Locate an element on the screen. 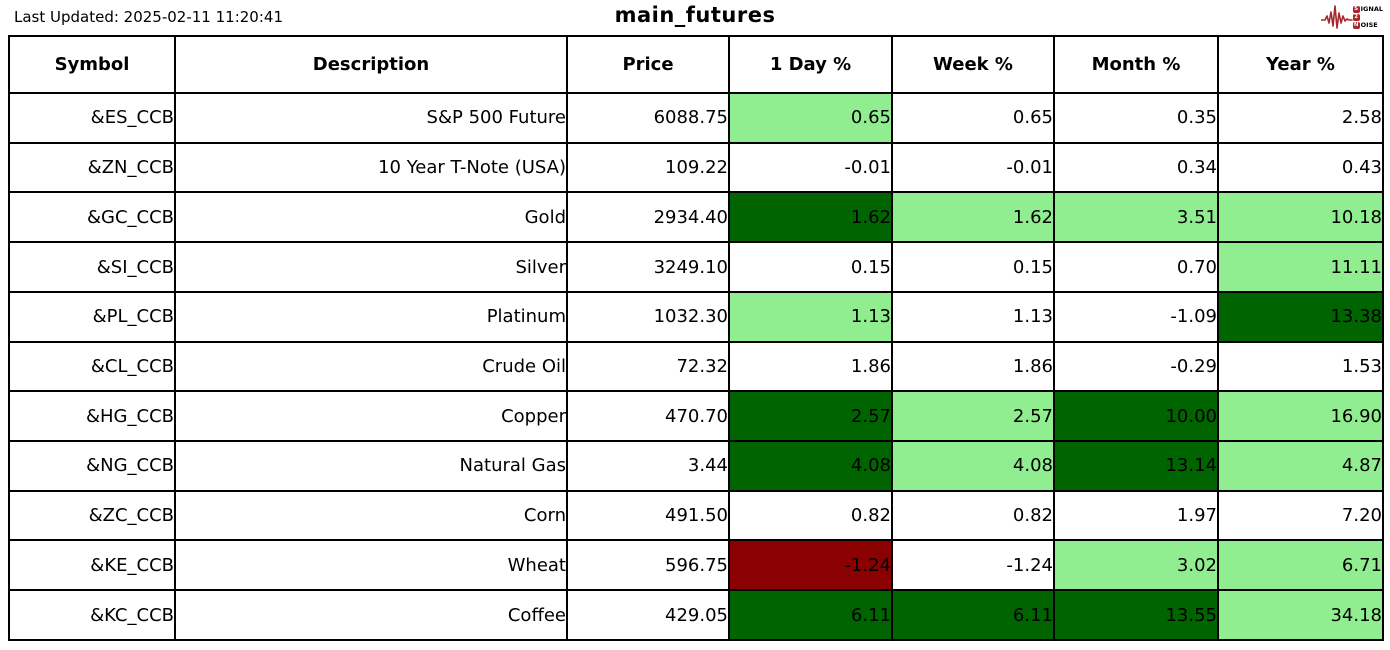 Image resolution: width=1390 pixels, height=650 pixels. ecg-waveform-icon is located at coordinates (1336, 17).